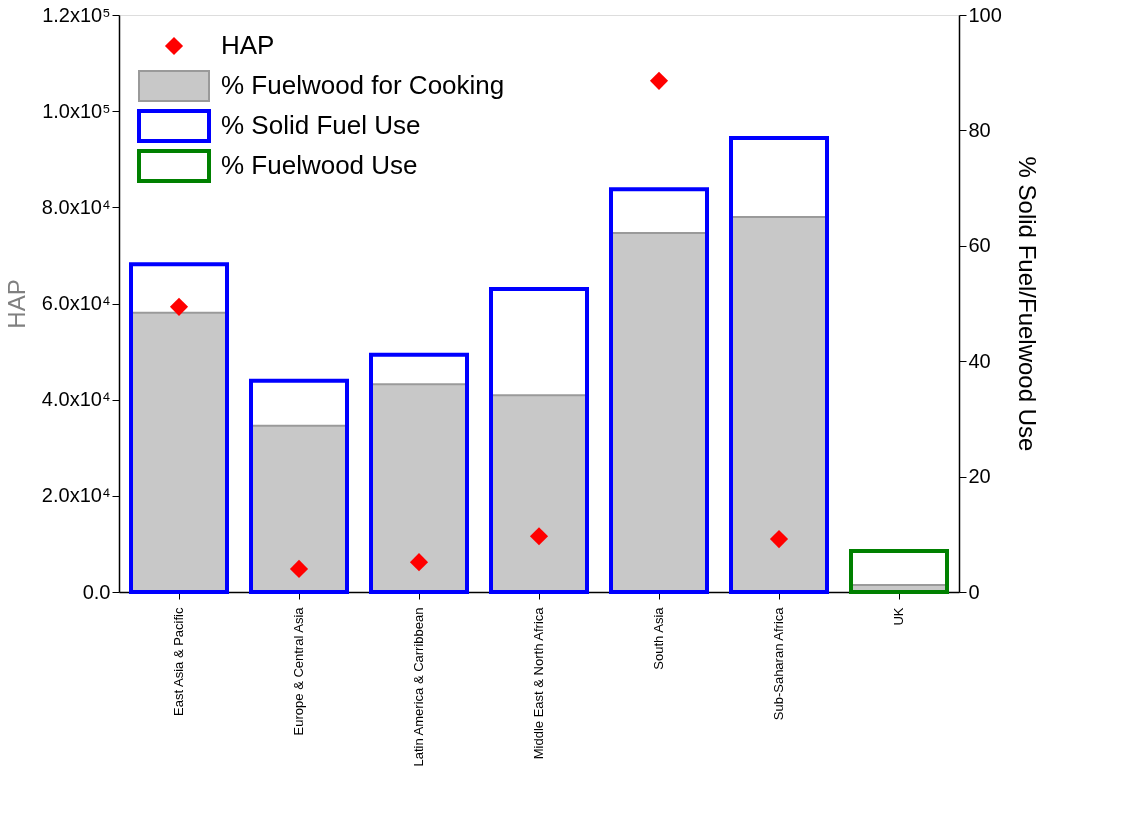 This screenshot has height=821, width=1127. Describe the element at coordinates (178, 661) in the screenshot. I see `x-tick-label: East Asia & Pacific` at that location.